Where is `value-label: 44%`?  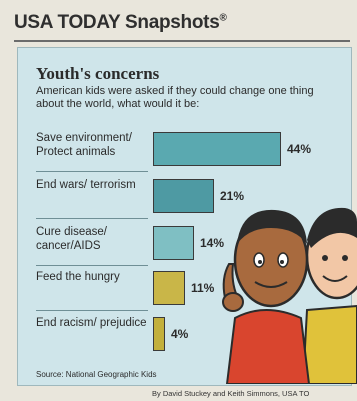
value-label: 44% is located at coordinates (299, 149).